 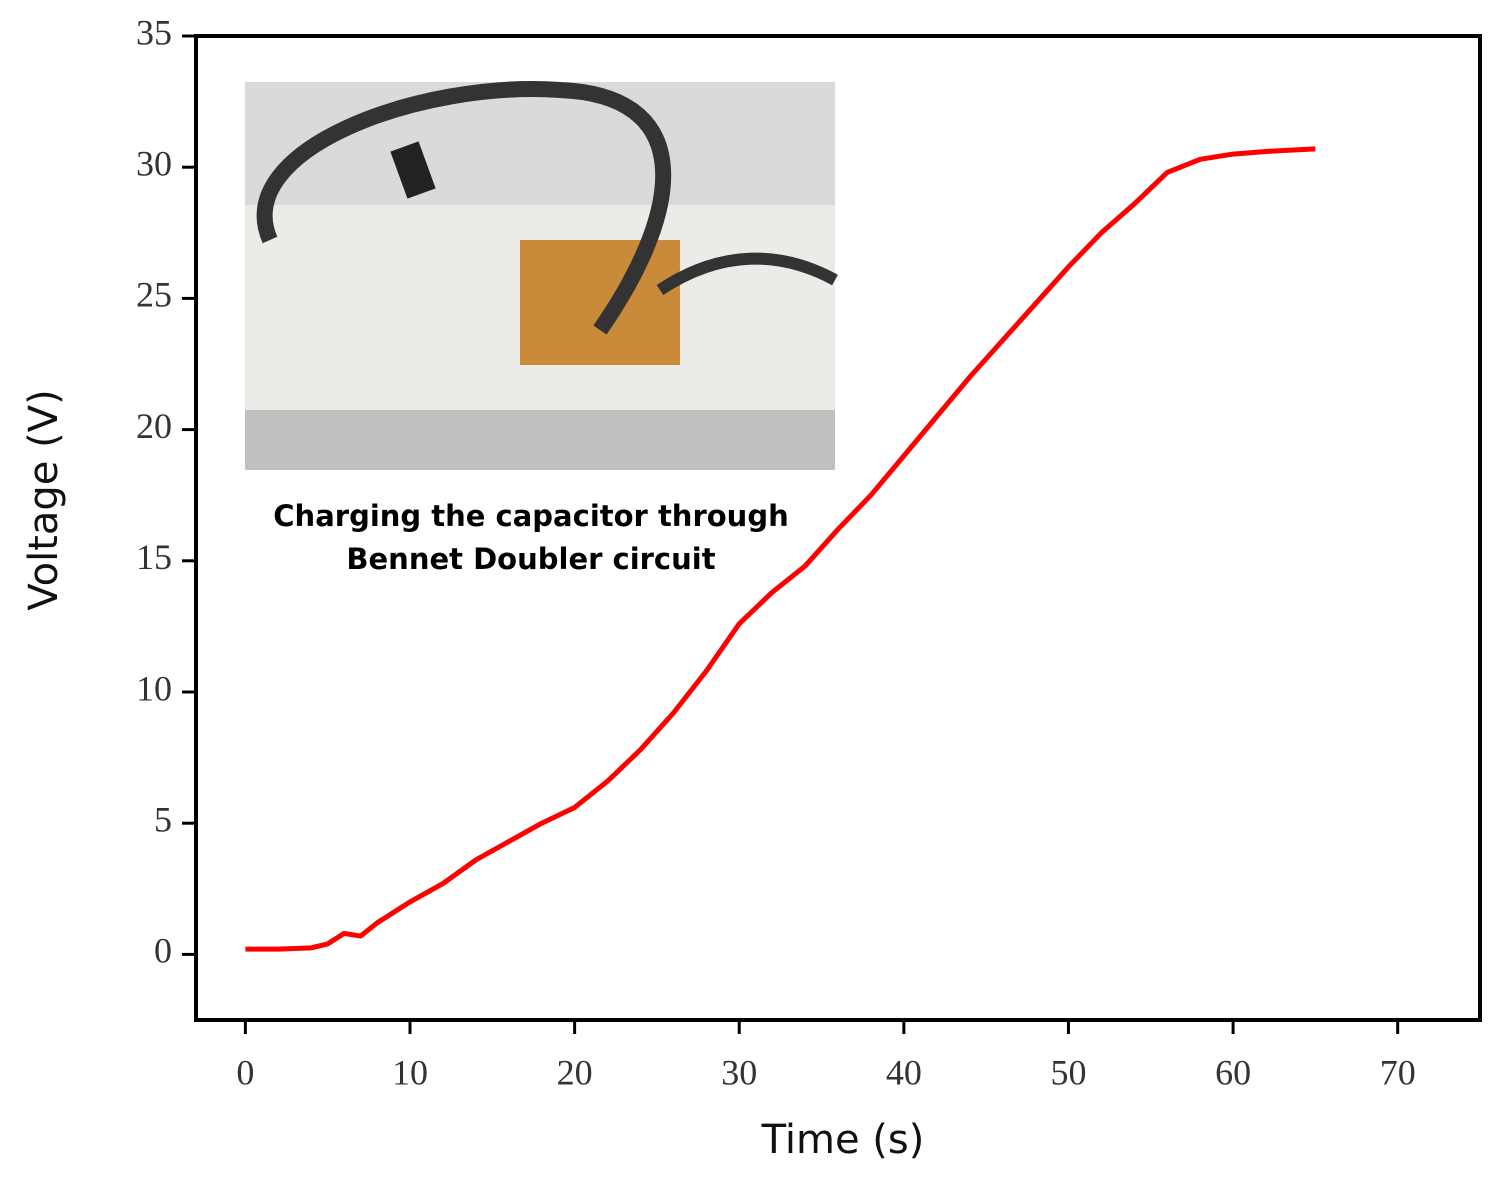 I want to click on y-tick-label: 25, so click(x=154, y=295).